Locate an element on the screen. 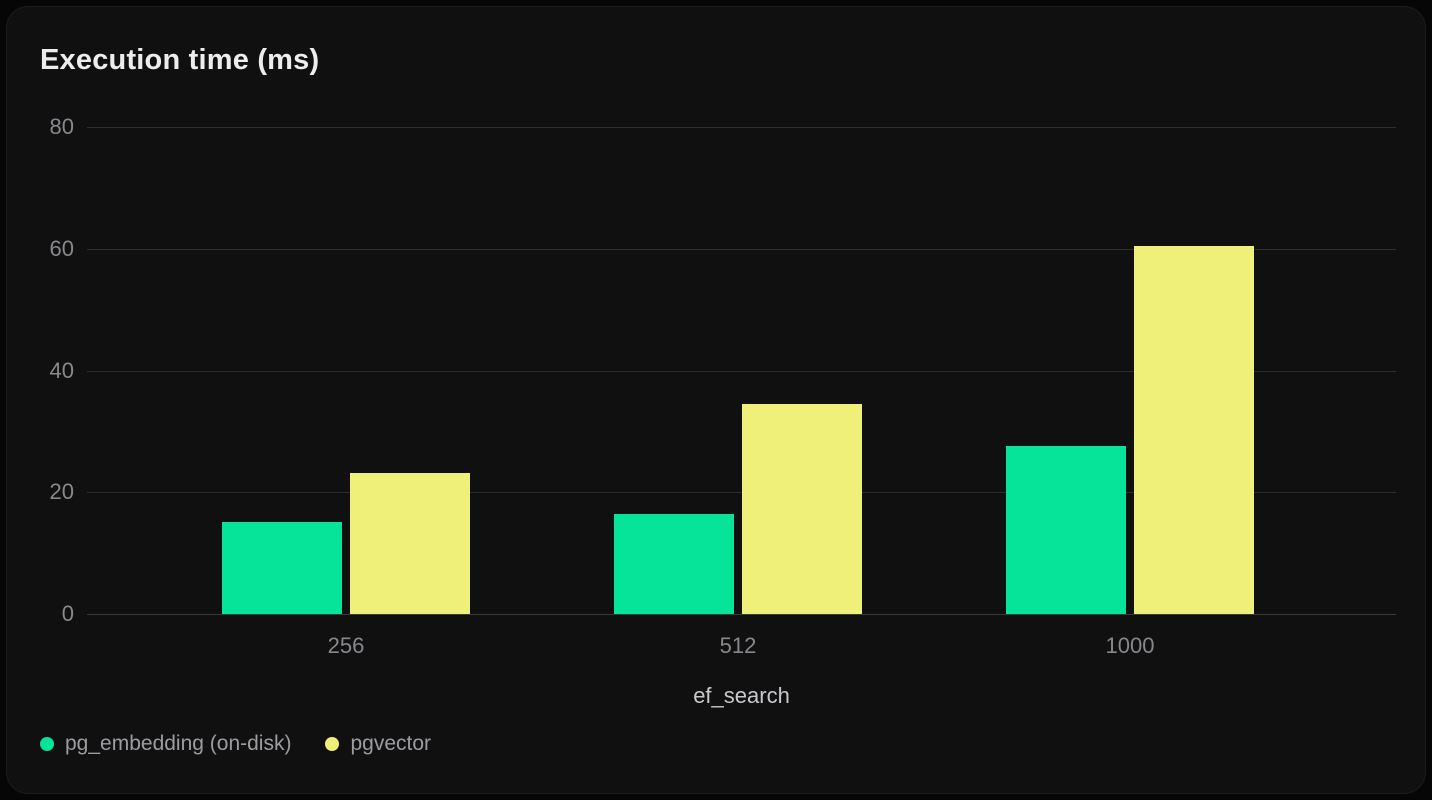 This screenshot has width=1432, height=800. x-tick-label: 1000 is located at coordinates (1130, 645).